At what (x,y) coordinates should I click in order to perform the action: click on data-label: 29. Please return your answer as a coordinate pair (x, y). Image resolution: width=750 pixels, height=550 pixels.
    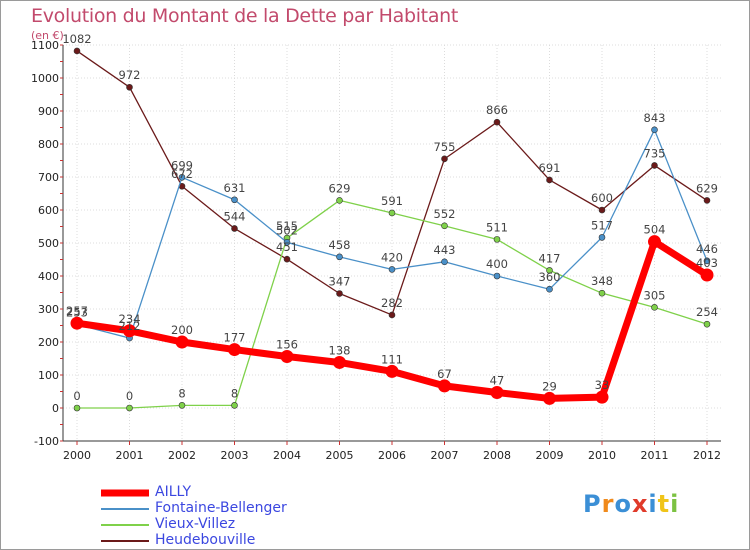
    Looking at the image, I should click on (549, 386).